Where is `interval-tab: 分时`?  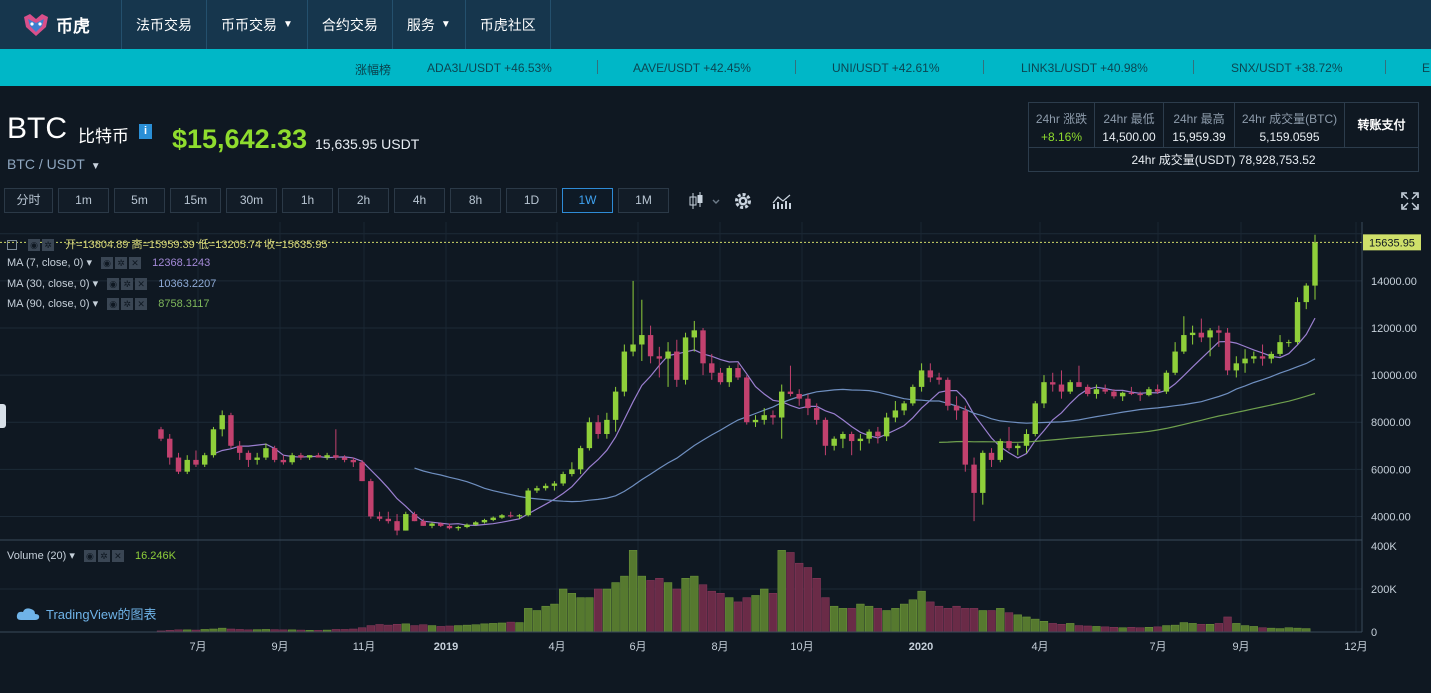
interval-tab: 分时 is located at coordinates (28, 200).